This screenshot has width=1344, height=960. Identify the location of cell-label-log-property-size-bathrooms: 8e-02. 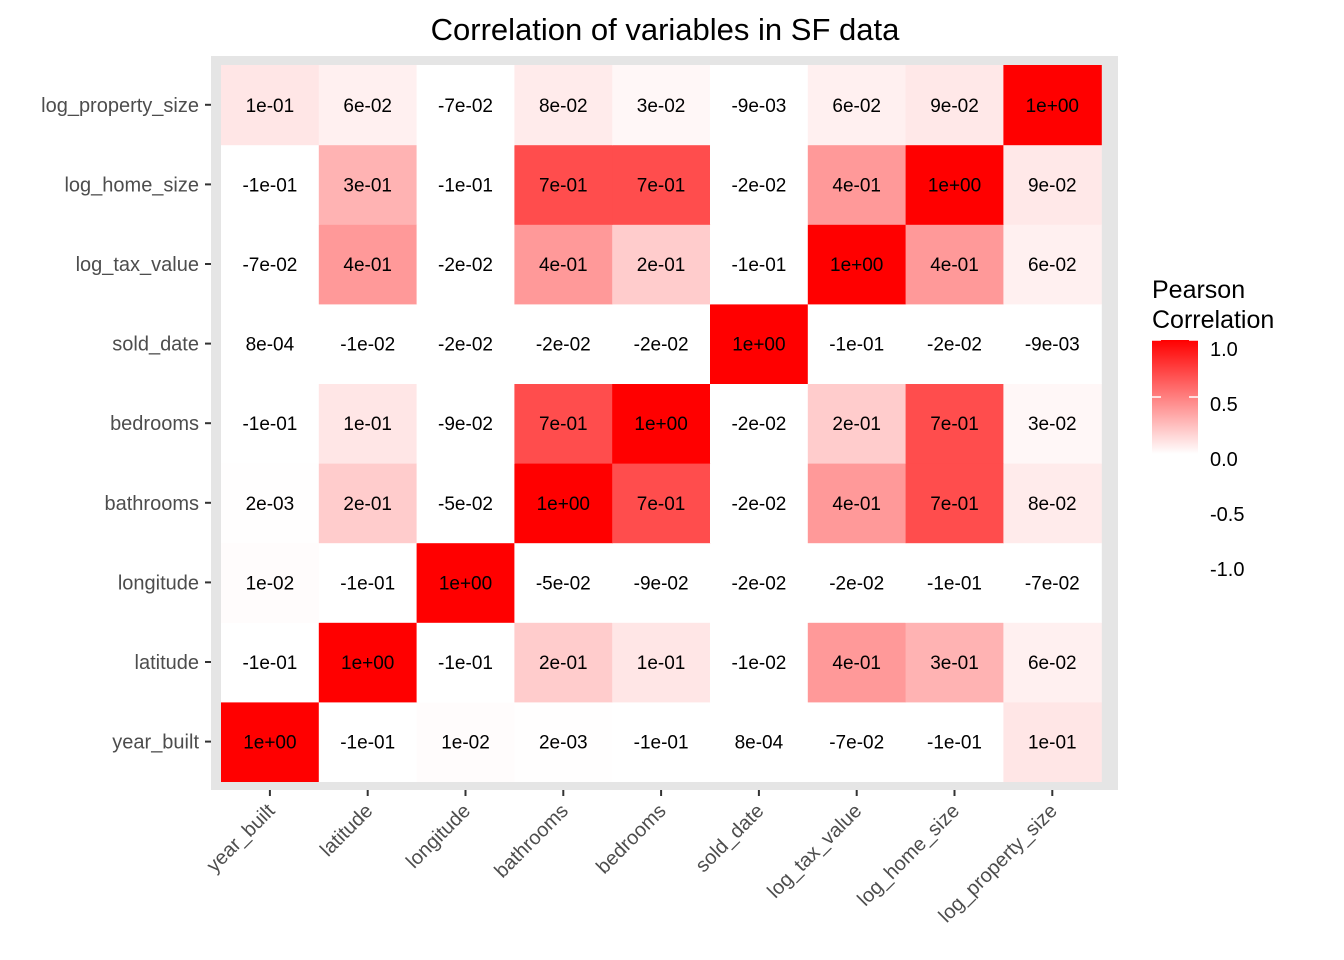
(1052, 504).